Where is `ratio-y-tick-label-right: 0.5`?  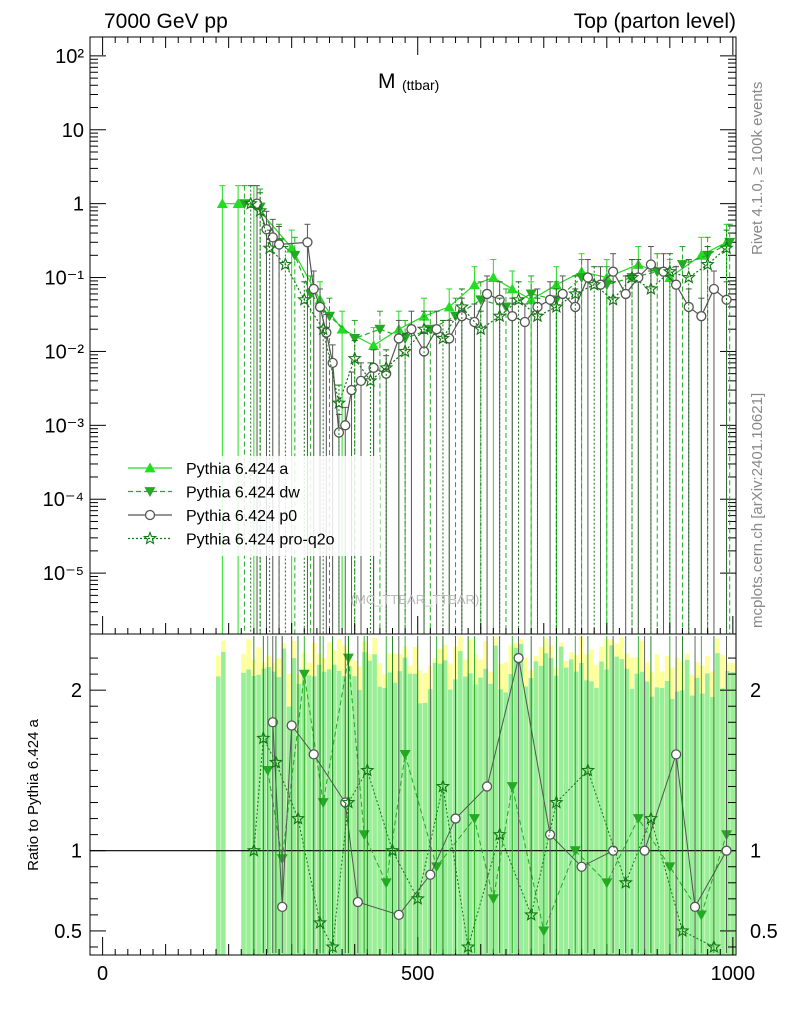
ratio-y-tick-label-right: 0.5 is located at coordinates (764, 932).